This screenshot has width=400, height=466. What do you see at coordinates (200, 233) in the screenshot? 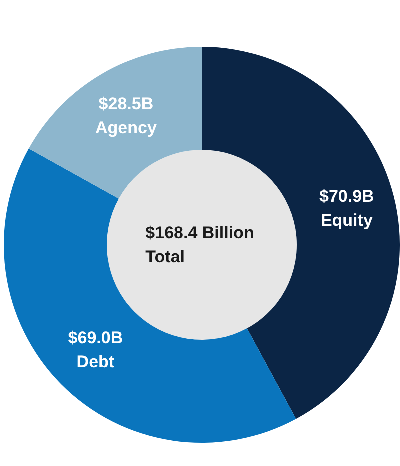
I see `text: $168.4 Billion` at bounding box center [200, 233].